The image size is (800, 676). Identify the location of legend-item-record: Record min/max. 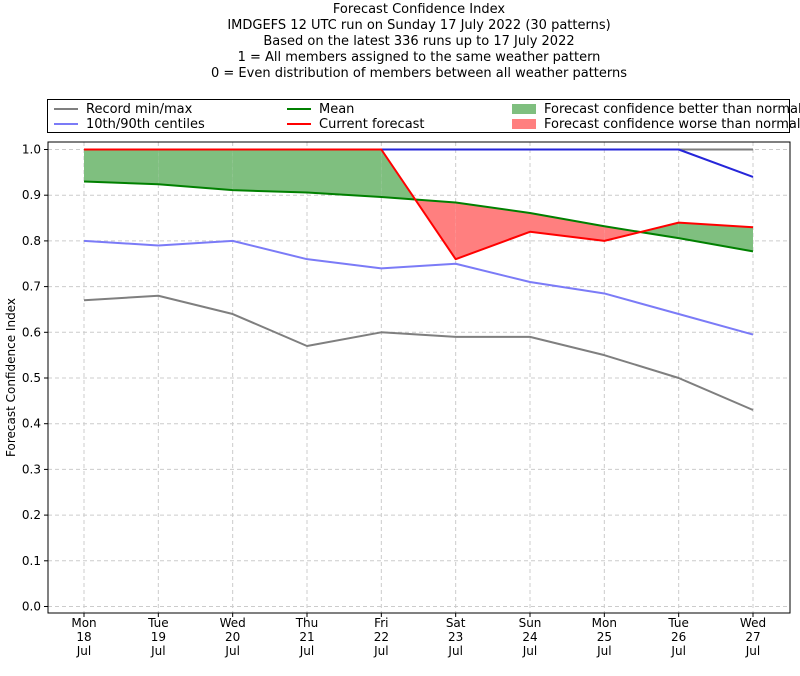
(123, 109).